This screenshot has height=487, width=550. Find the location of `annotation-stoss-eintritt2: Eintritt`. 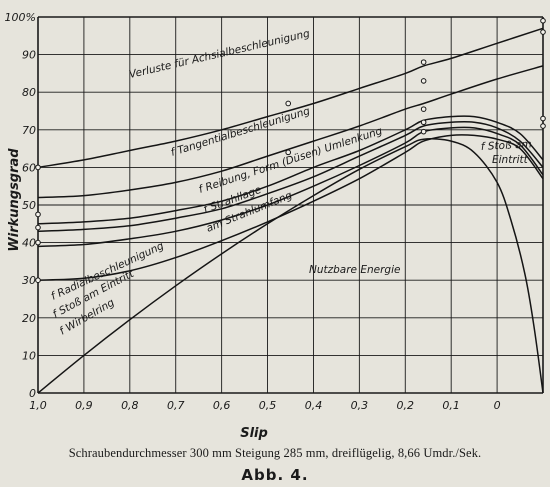

annotation-stoss-eintritt2: Eintritt is located at coordinates (510, 160).